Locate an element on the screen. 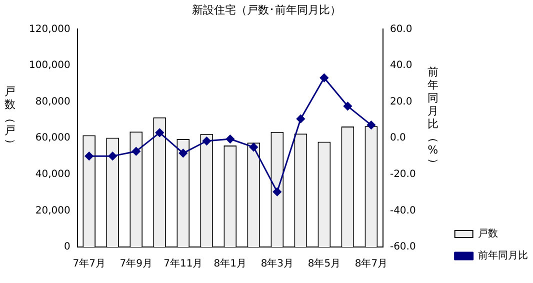 Image resolution: width=533 pixels, height=283 pixels. x-tick-label: 8年1月 is located at coordinates (230, 264).